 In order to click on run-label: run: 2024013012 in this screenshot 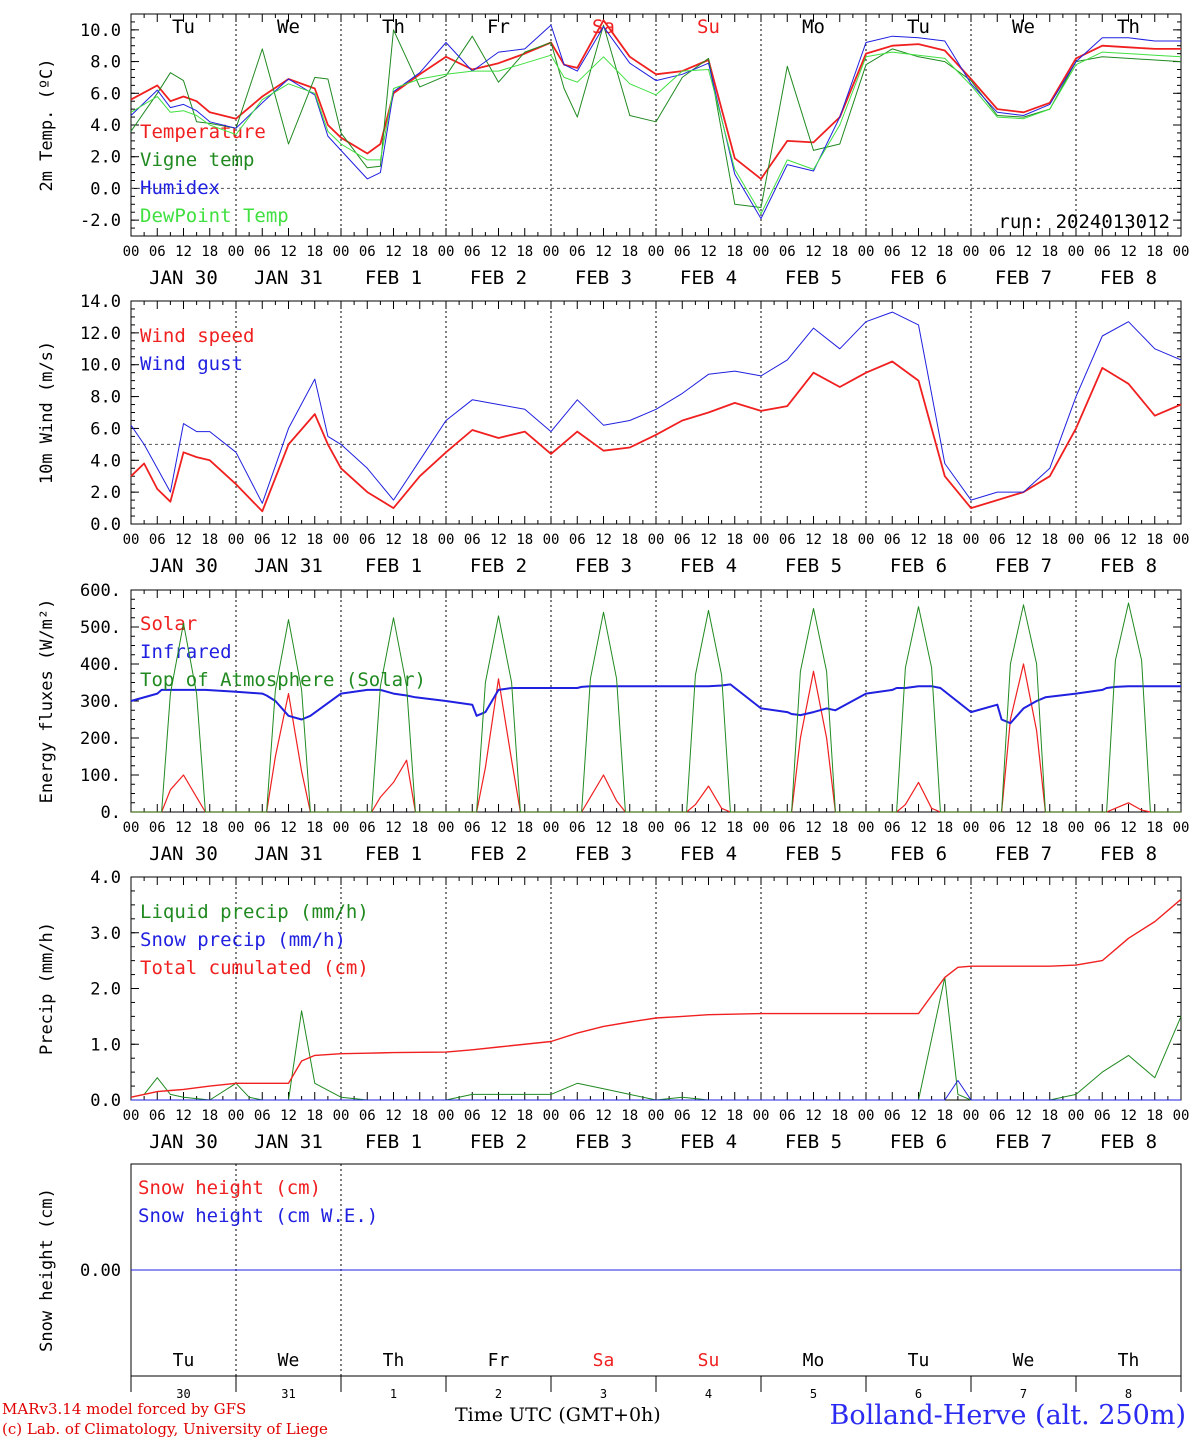, I will do `click(1084, 222)`.